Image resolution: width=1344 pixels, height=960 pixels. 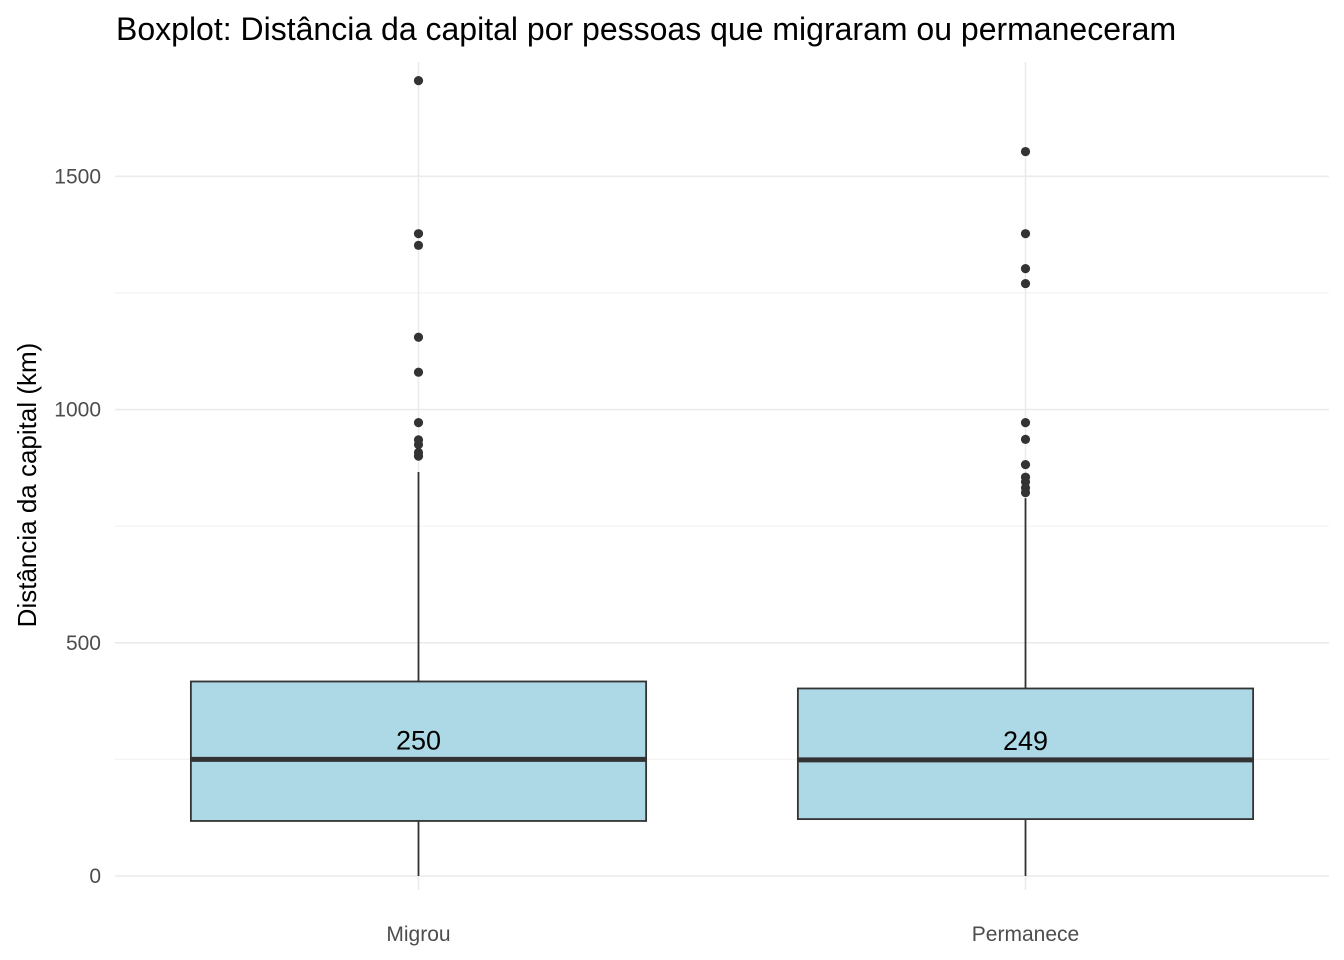 What do you see at coordinates (418, 934) in the screenshot?
I see `x-tick-label: Migrou` at bounding box center [418, 934].